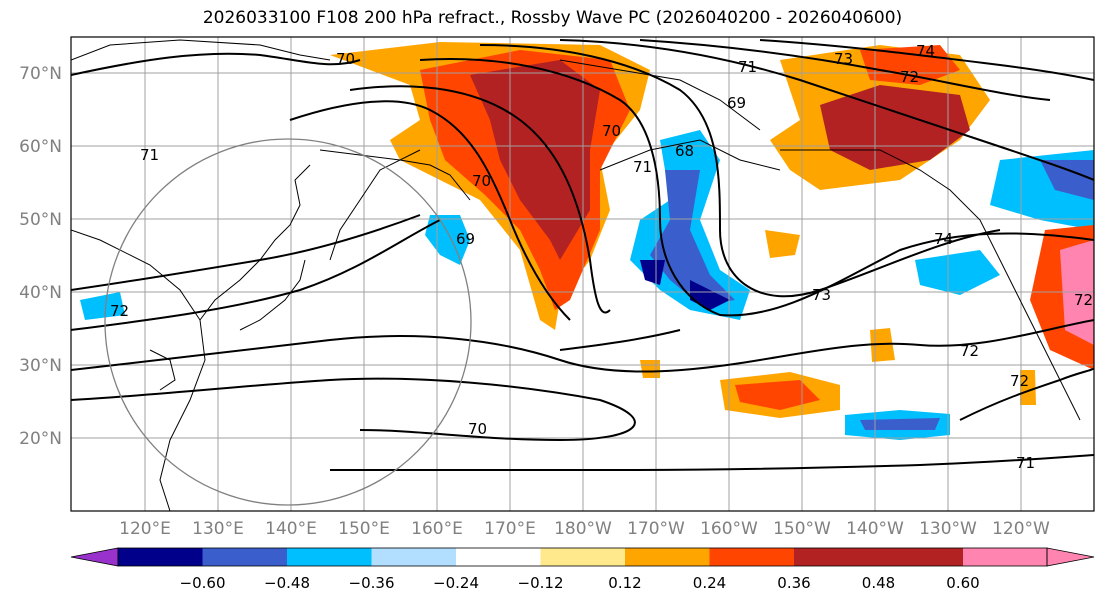  I want to click on lon-label: 130°W, so click(948, 529).